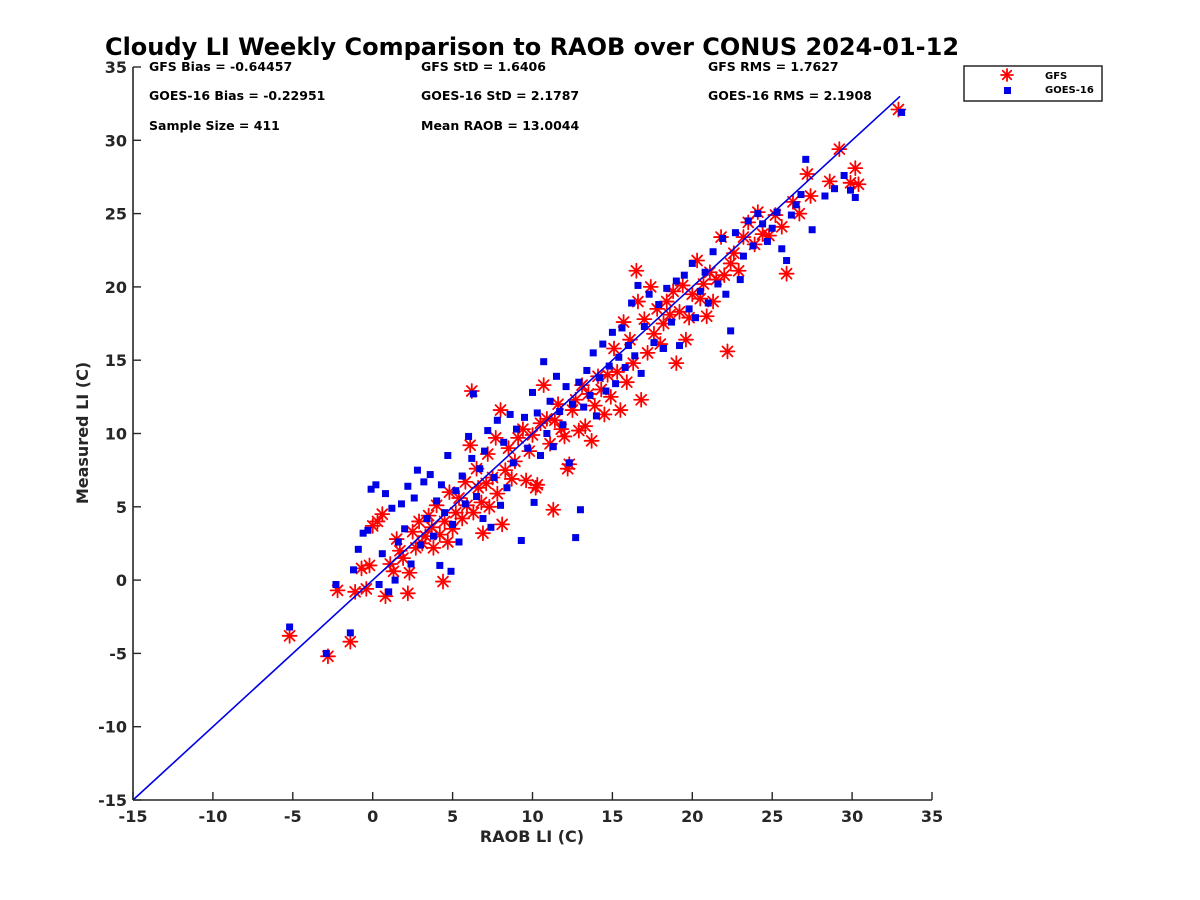 This screenshot has width=1200, height=900. Describe the element at coordinates (116, 434) in the screenshot. I see `y-tick-label: 10` at that location.